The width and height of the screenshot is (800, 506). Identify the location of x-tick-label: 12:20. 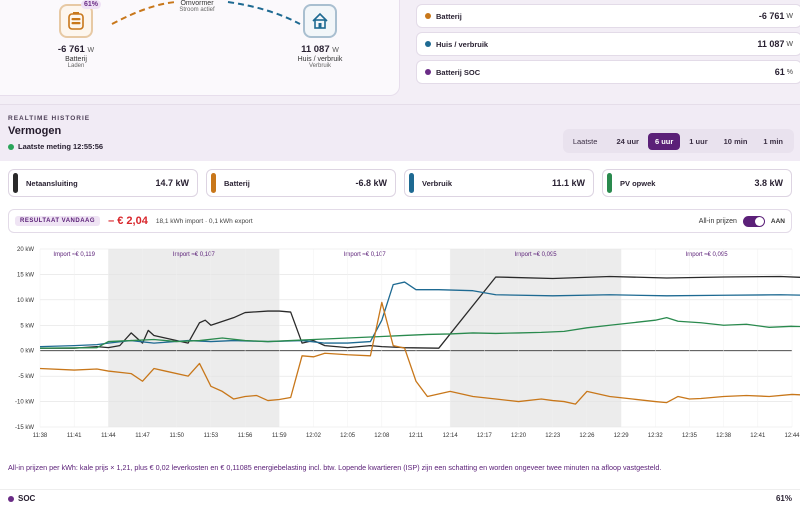
(519, 436).